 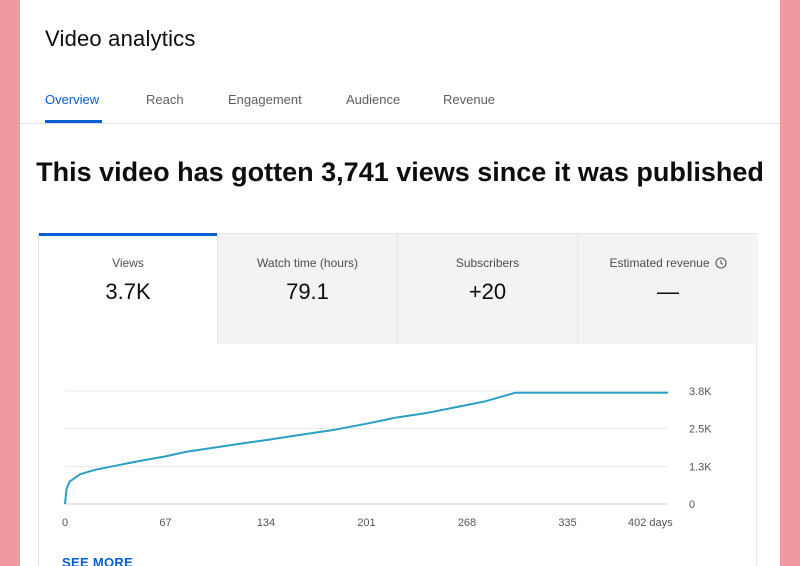 I want to click on metric-label: Watch time (hours), so click(x=307, y=263).